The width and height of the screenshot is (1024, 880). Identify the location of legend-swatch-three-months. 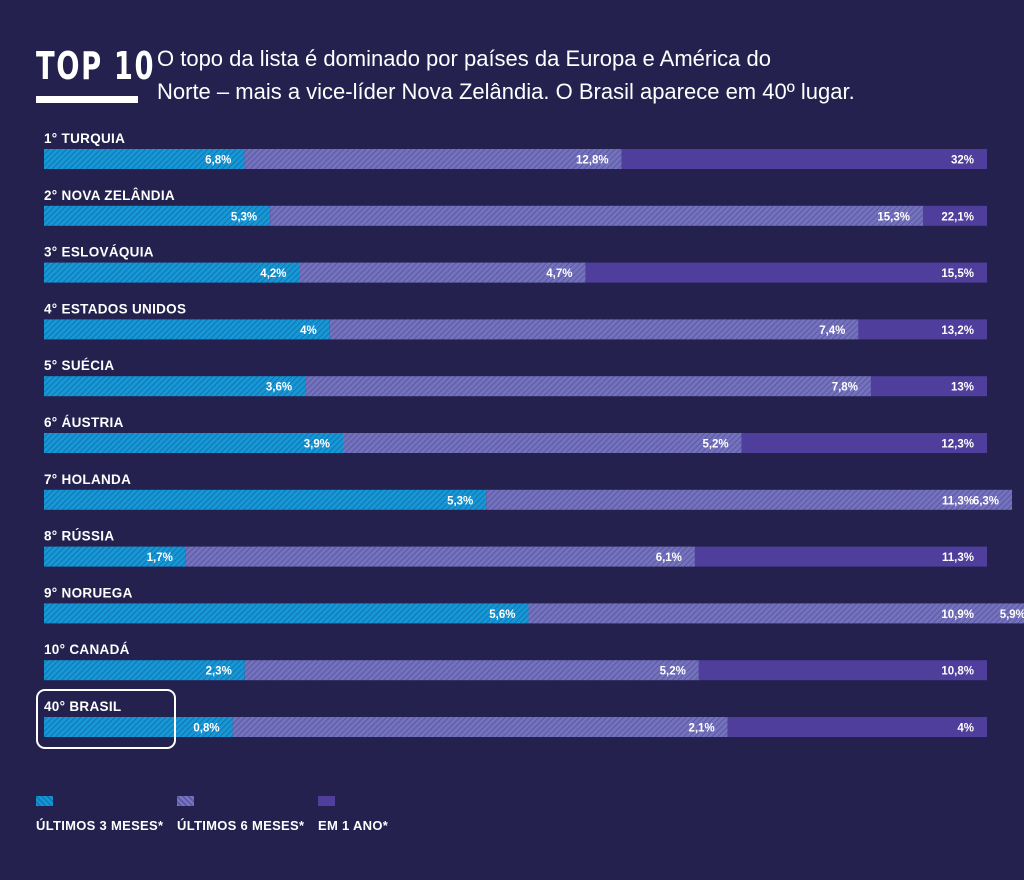
(44, 801).